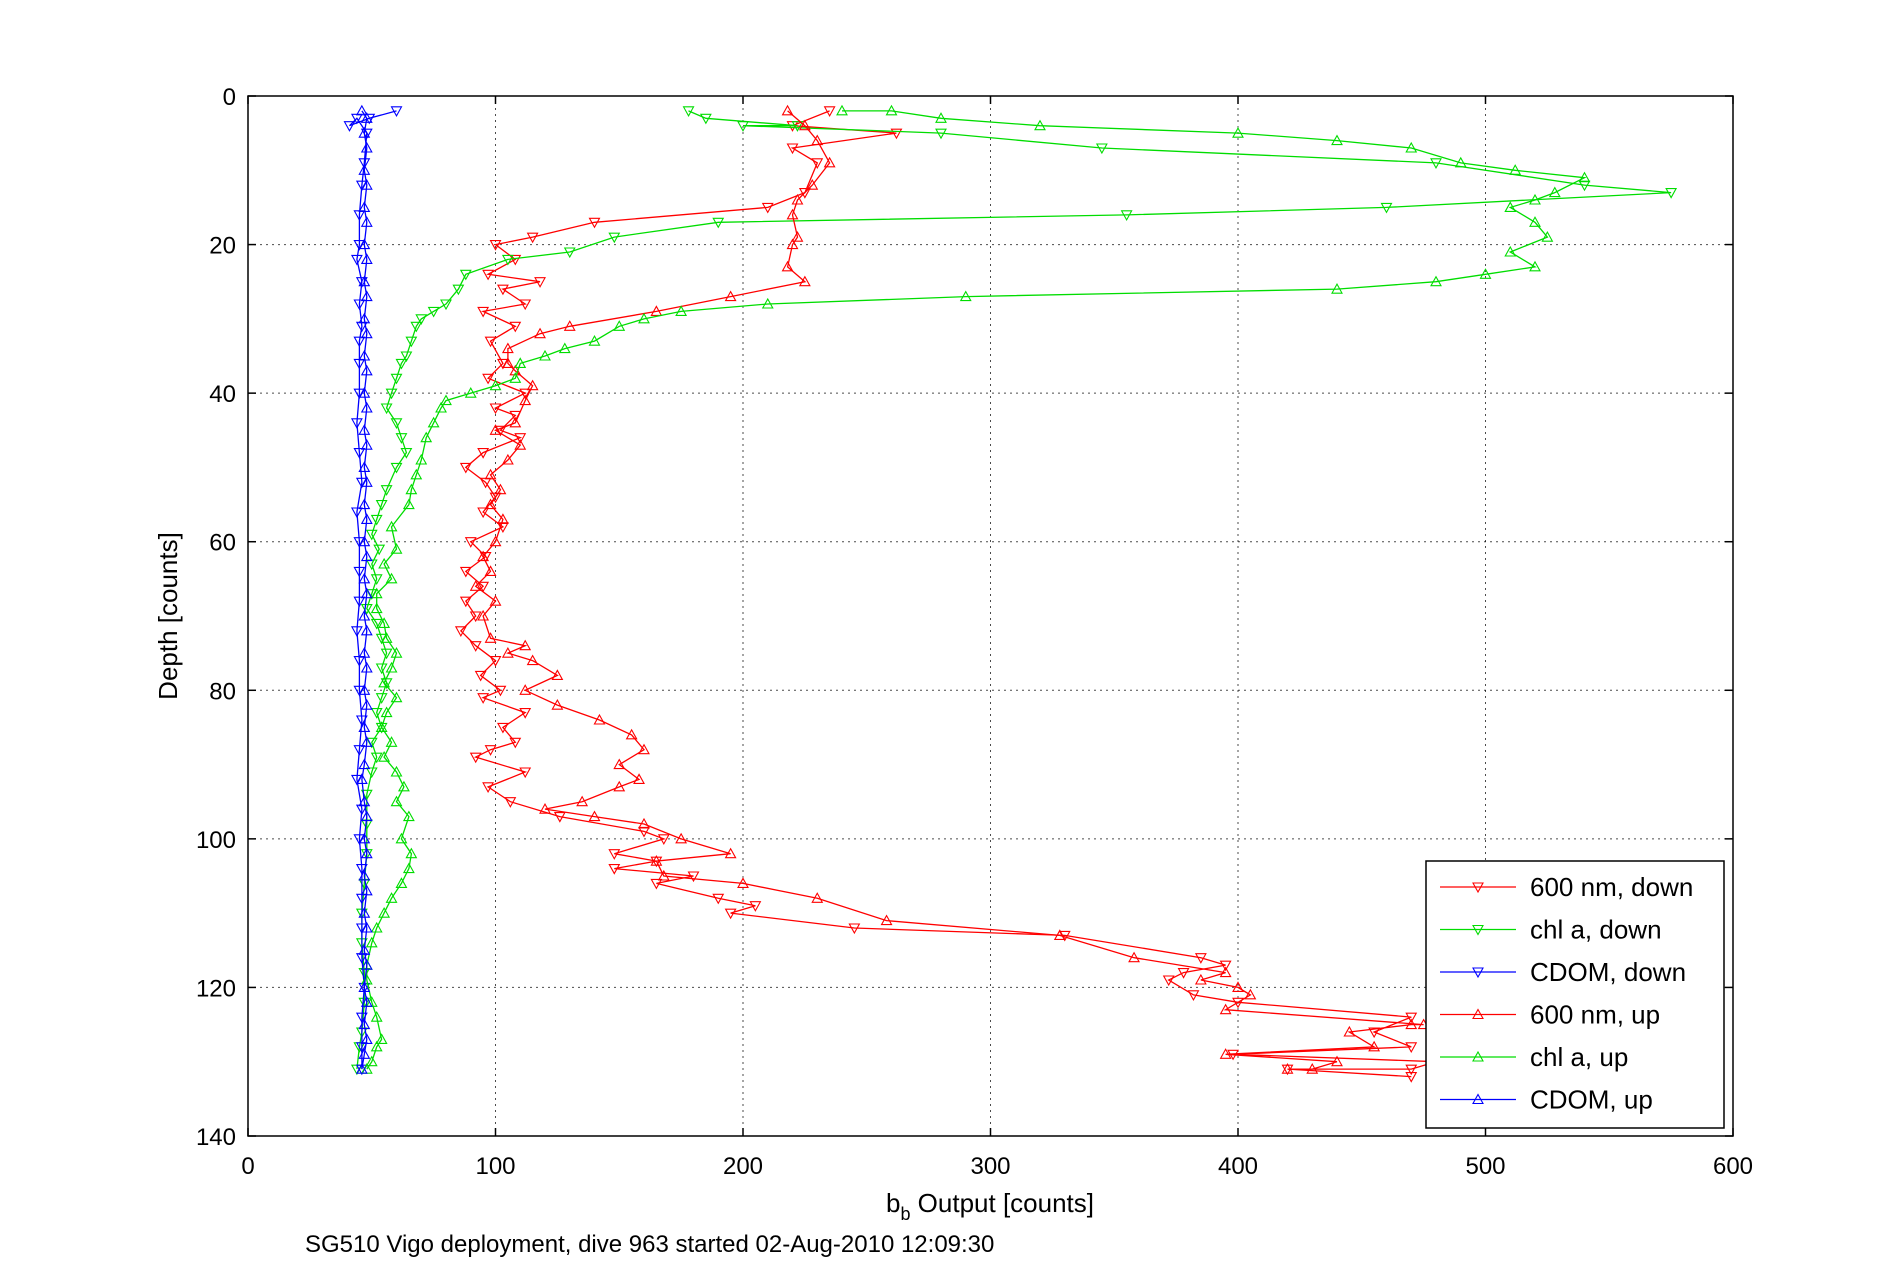 The width and height of the screenshot is (1891, 1262). Describe the element at coordinates (222, 394) in the screenshot. I see `y-tick-label: 40` at that location.